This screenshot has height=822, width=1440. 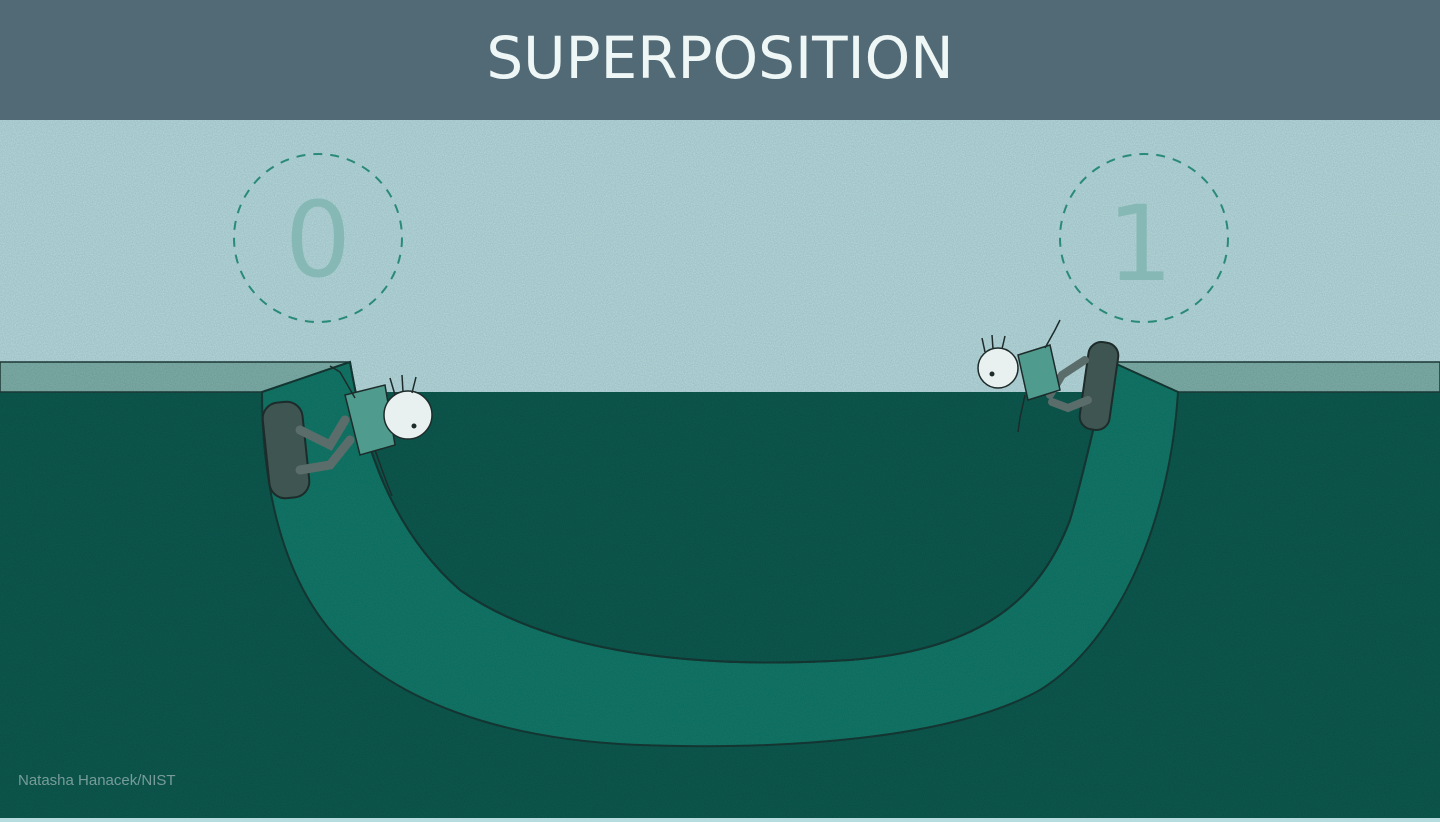 I want to click on right-skater-eye-icon, so click(x=992, y=374).